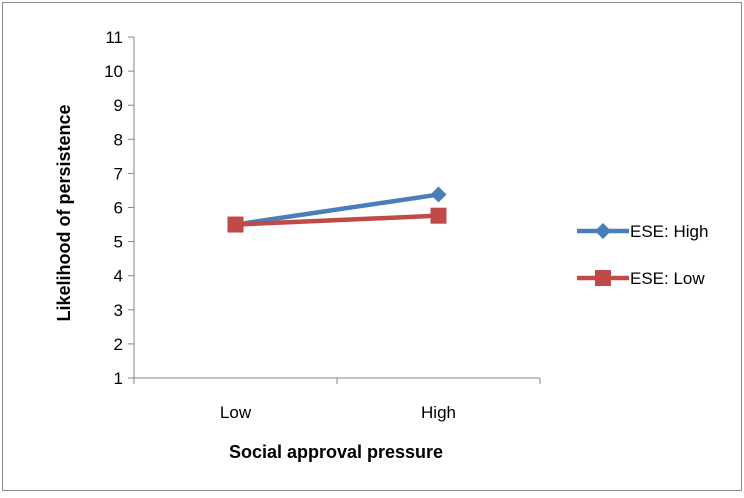  I want to click on y-tick-label: 9, so click(118, 105).